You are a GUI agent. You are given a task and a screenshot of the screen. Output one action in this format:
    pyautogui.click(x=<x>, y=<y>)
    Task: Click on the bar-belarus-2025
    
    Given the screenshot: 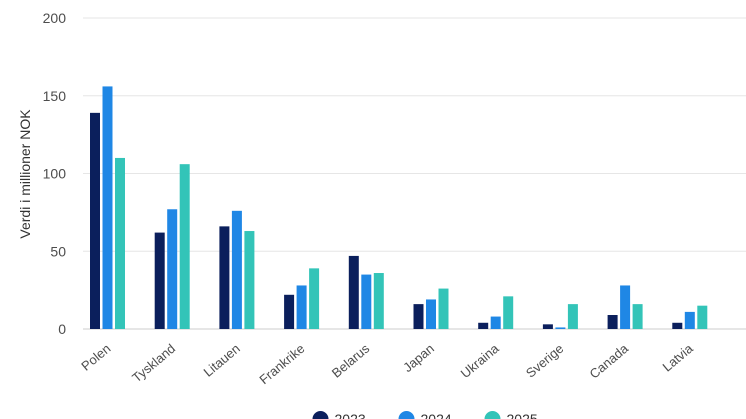 What is the action you would take?
    pyautogui.click(x=378, y=301)
    